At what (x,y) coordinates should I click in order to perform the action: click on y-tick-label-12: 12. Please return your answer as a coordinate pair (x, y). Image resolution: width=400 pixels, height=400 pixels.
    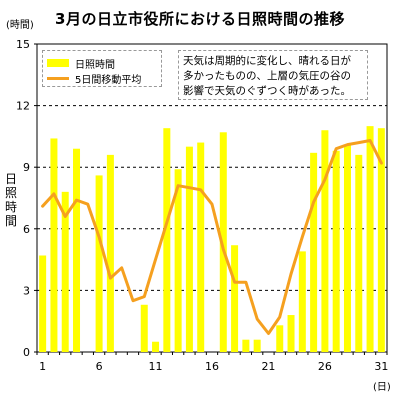
    Looking at the image, I should click on (23, 106).